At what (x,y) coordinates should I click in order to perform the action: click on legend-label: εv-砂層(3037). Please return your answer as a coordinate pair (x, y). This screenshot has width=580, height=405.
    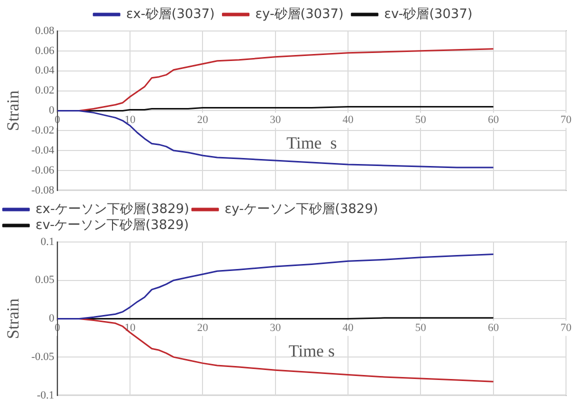
    Looking at the image, I should click on (428, 14).